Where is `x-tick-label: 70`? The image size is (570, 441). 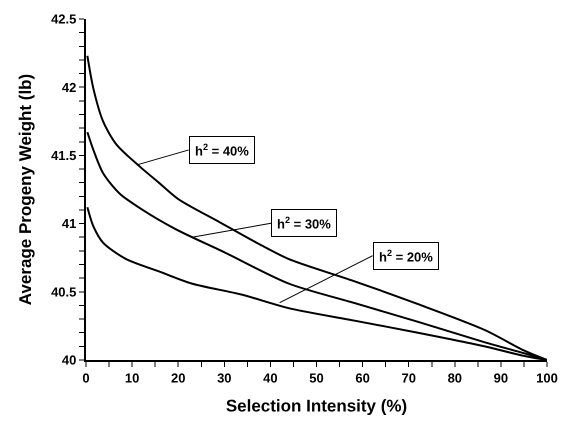 x-tick-label: 70 is located at coordinates (408, 378).